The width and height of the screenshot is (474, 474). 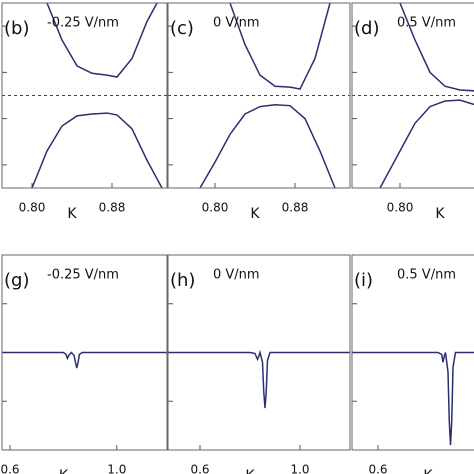 I want to click on panel-label: (d), so click(x=366, y=28).